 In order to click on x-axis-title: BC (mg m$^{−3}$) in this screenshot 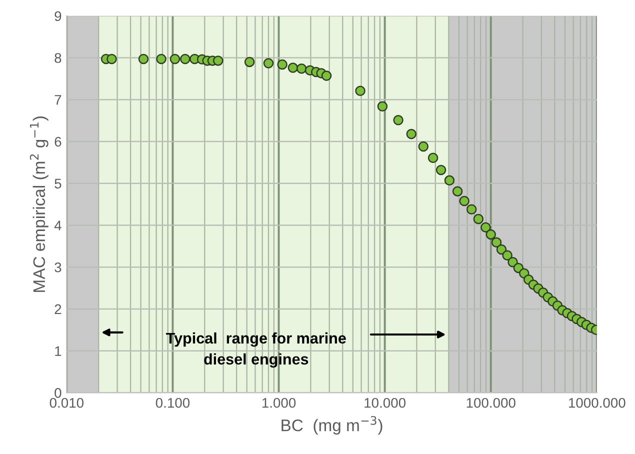, I will do `click(332, 425)`.